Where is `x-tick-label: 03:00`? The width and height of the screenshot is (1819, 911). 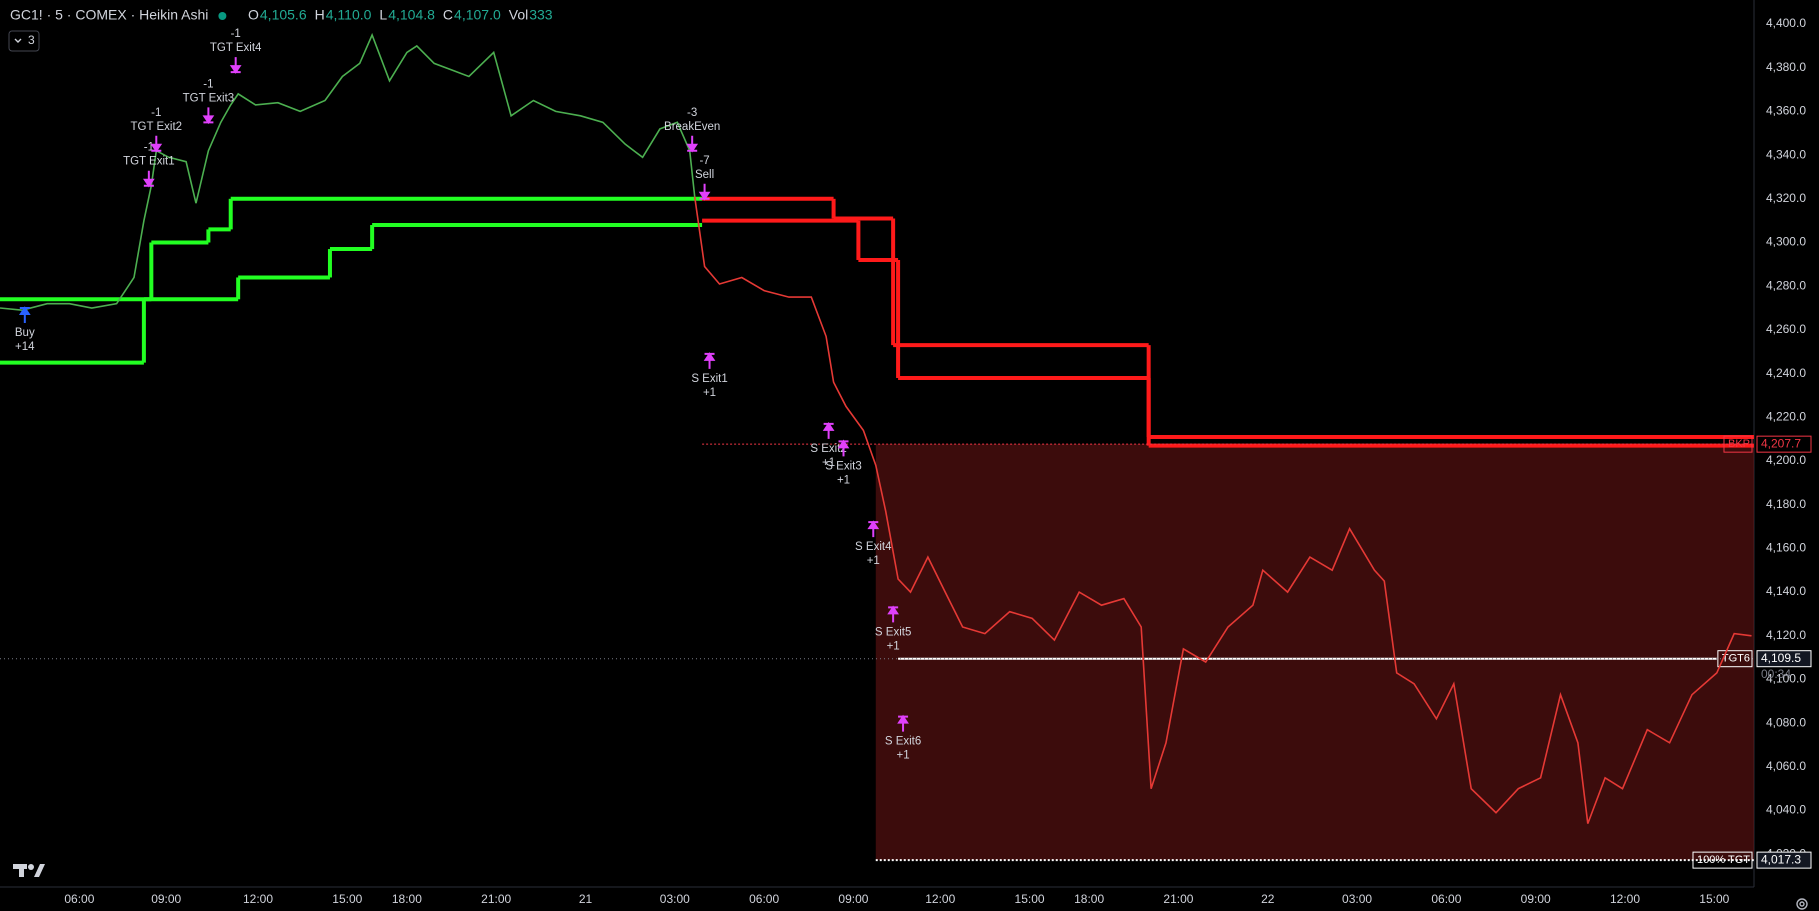 x-tick-label: 03:00 is located at coordinates (675, 899).